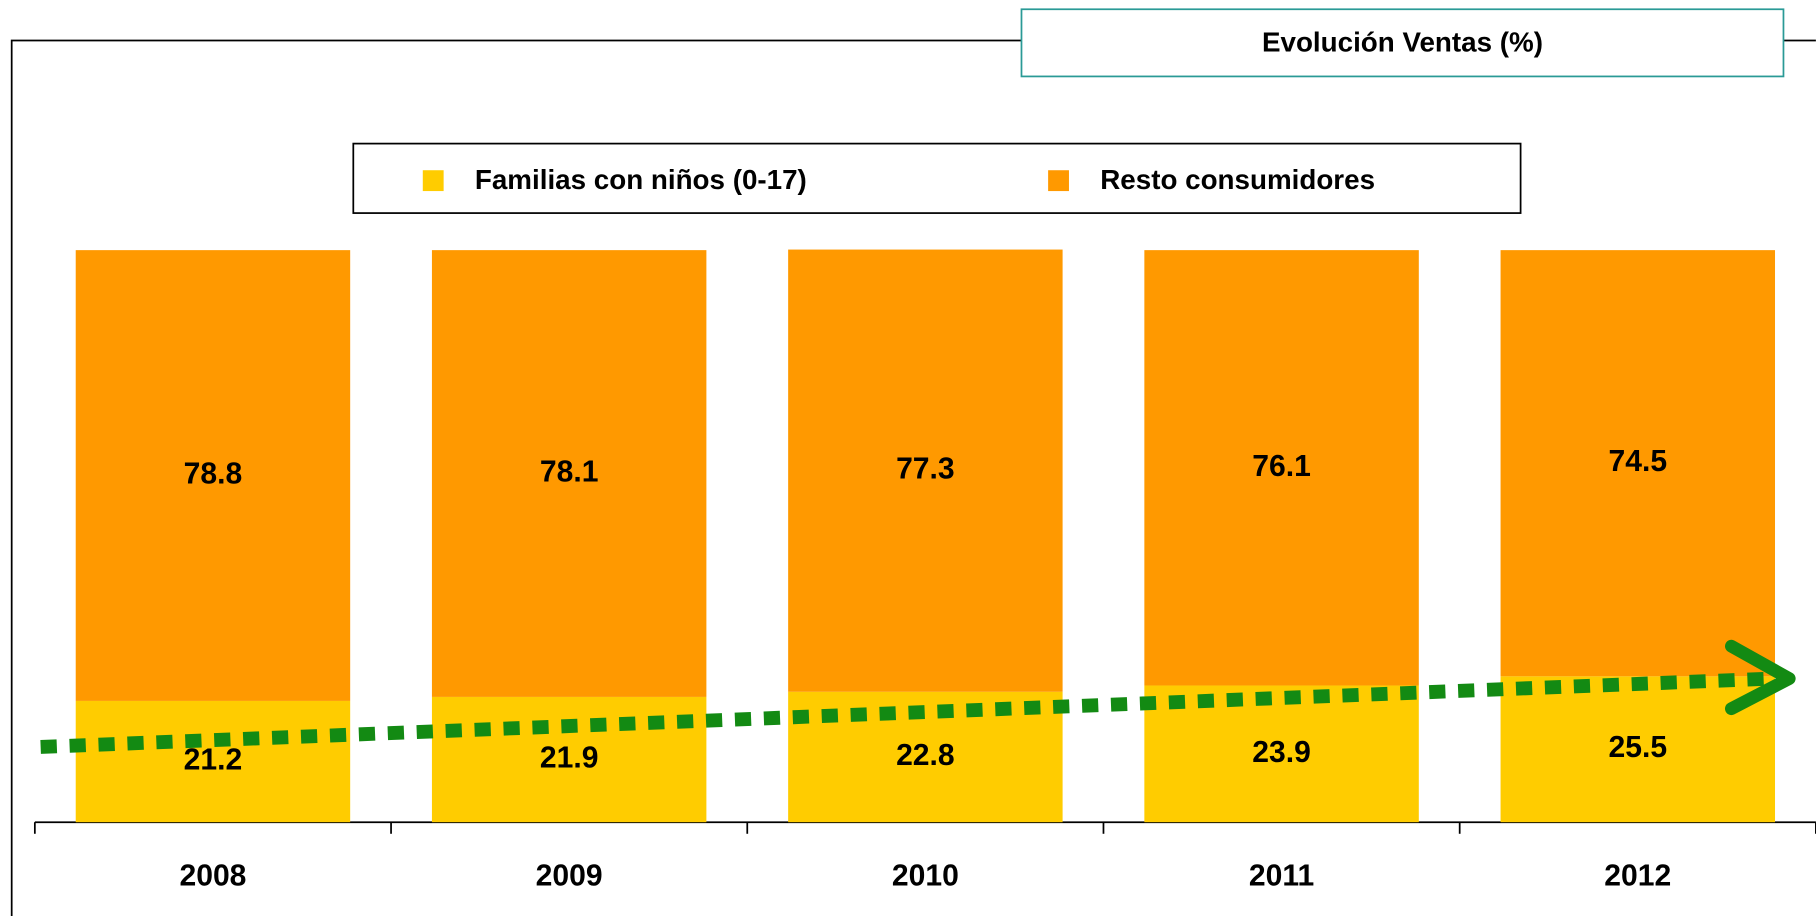 Image resolution: width=1816 pixels, height=916 pixels. I want to click on data-label: 21.2, so click(213, 760).